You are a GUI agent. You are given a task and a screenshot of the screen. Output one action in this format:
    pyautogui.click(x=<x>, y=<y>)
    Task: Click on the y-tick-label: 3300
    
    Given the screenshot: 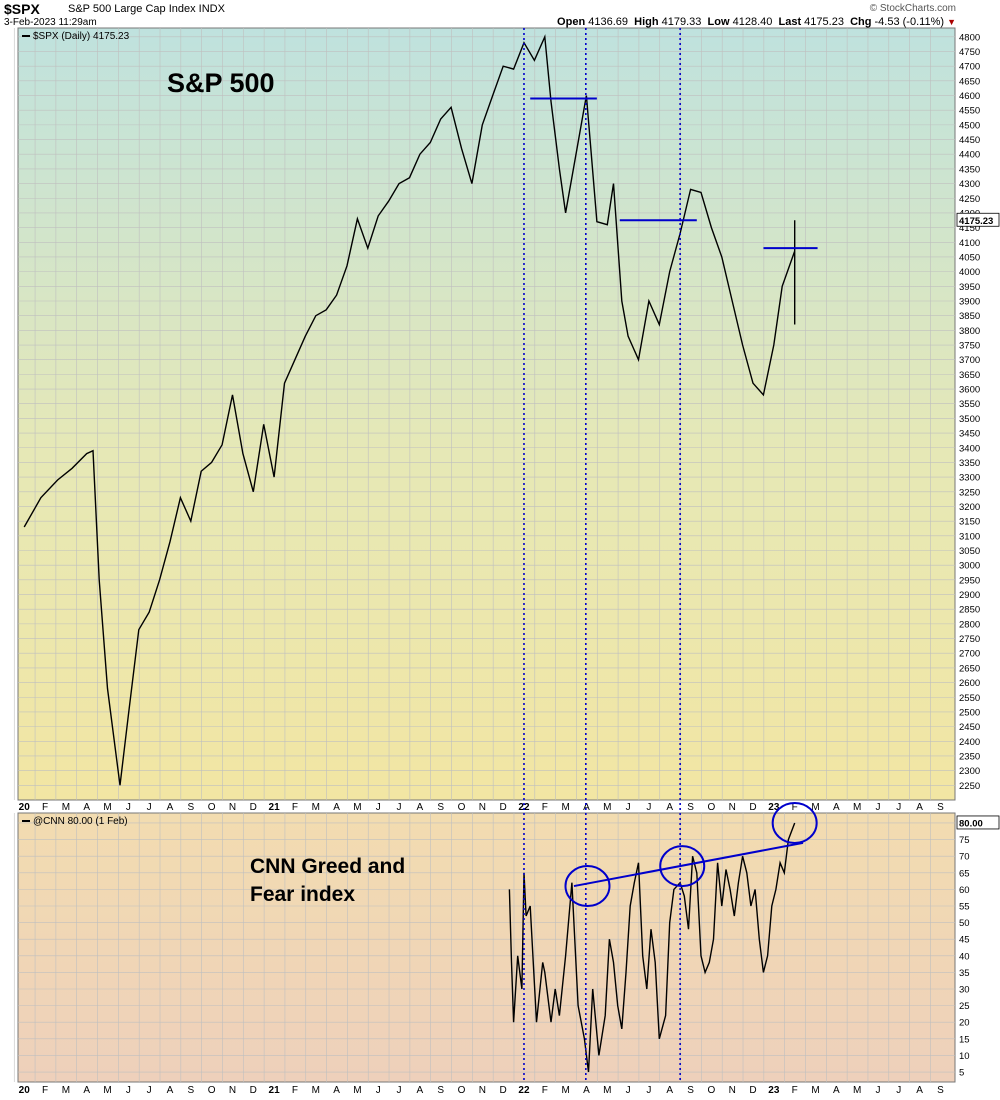 What is the action you would take?
    pyautogui.click(x=969, y=478)
    